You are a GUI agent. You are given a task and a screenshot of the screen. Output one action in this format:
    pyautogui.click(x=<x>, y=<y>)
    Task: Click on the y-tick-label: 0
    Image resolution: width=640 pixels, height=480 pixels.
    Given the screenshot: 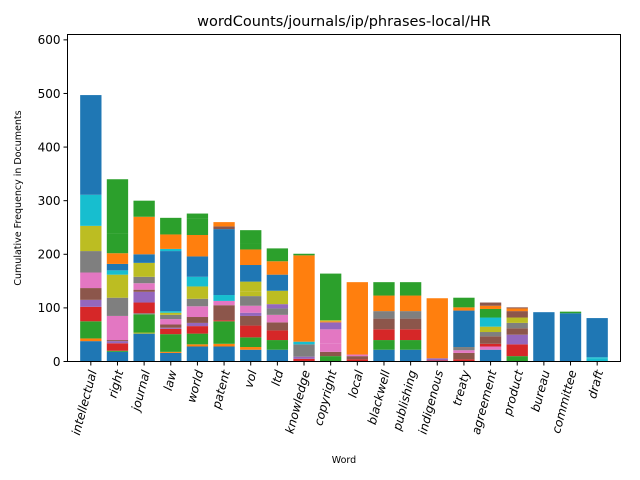 What is the action you would take?
    pyautogui.click(x=57, y=362)
    